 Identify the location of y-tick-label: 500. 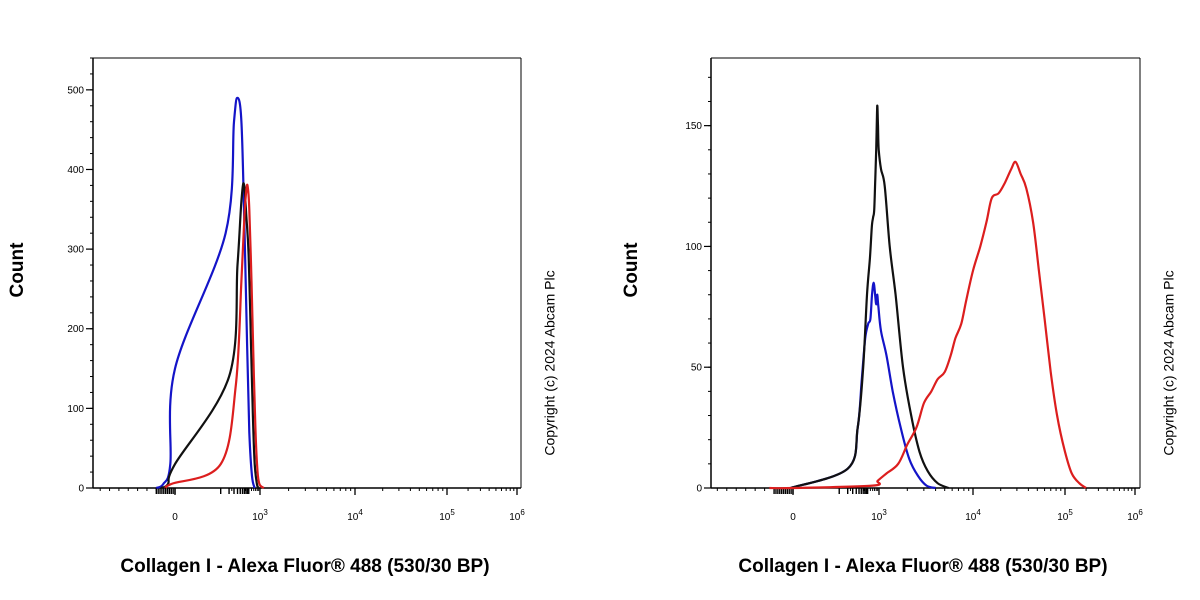
(75, 90).